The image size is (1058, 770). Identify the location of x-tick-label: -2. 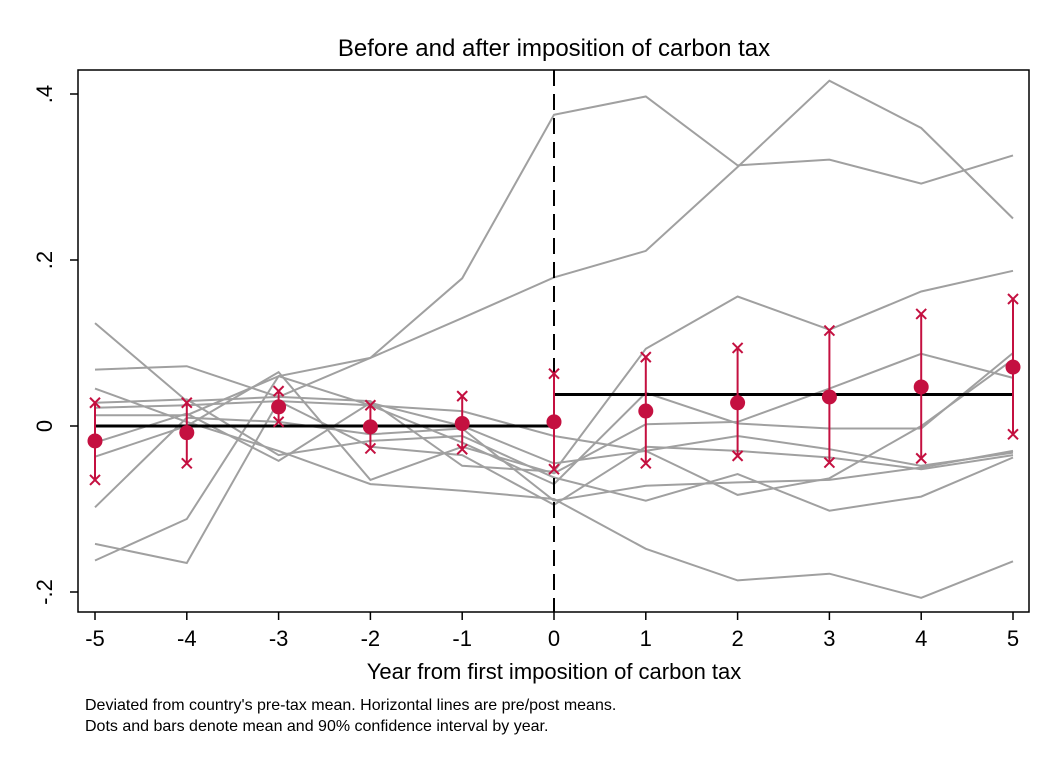
(371, 638).